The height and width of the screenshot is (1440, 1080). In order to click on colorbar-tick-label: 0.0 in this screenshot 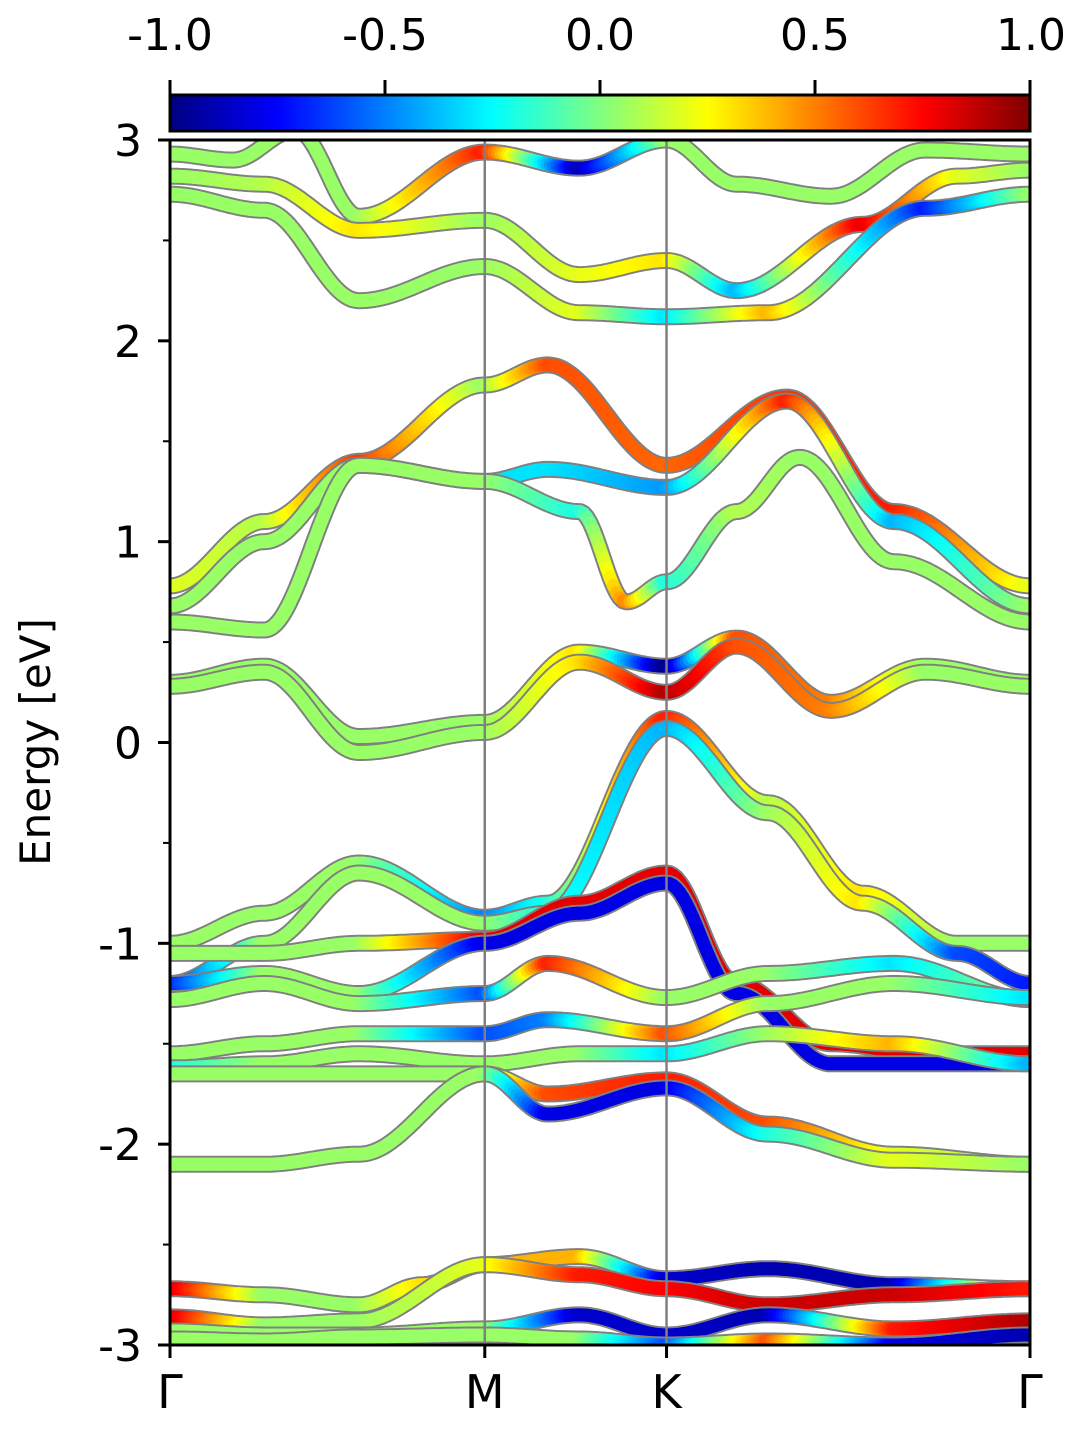, I will do `click(600, 35)`.